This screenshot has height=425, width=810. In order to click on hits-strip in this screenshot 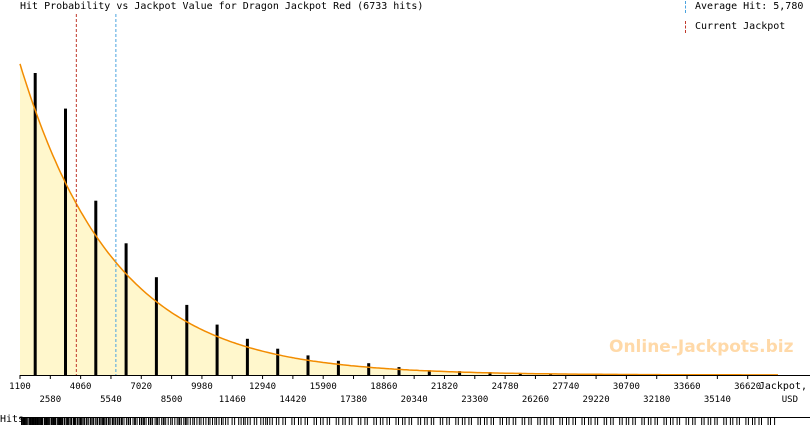, I will do `click(415, 421)`.